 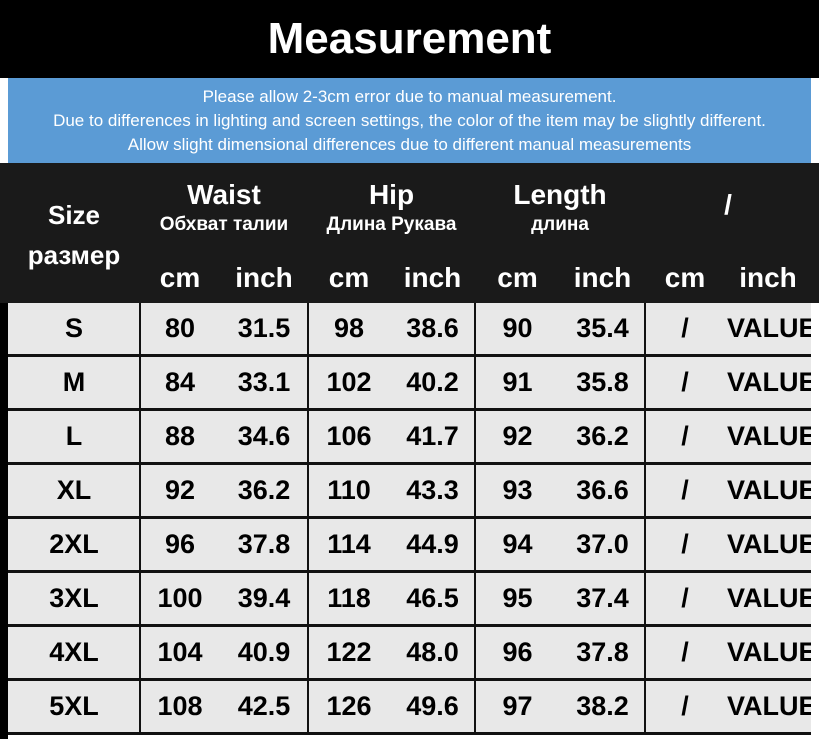 I want to click on cell: L, so click(x=74, y=436).